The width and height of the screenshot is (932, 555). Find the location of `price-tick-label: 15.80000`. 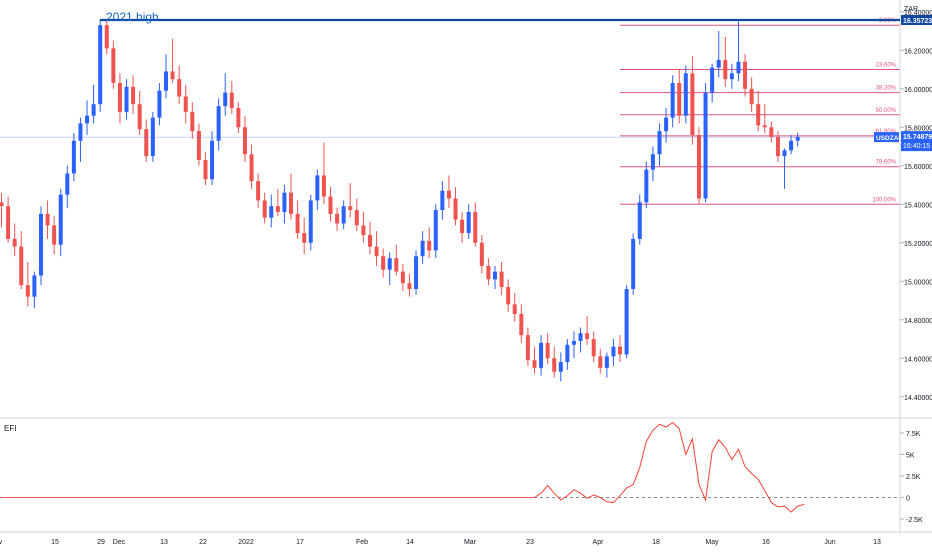

price-tick-label: 15.80000 is located at coordinates (918, 128).